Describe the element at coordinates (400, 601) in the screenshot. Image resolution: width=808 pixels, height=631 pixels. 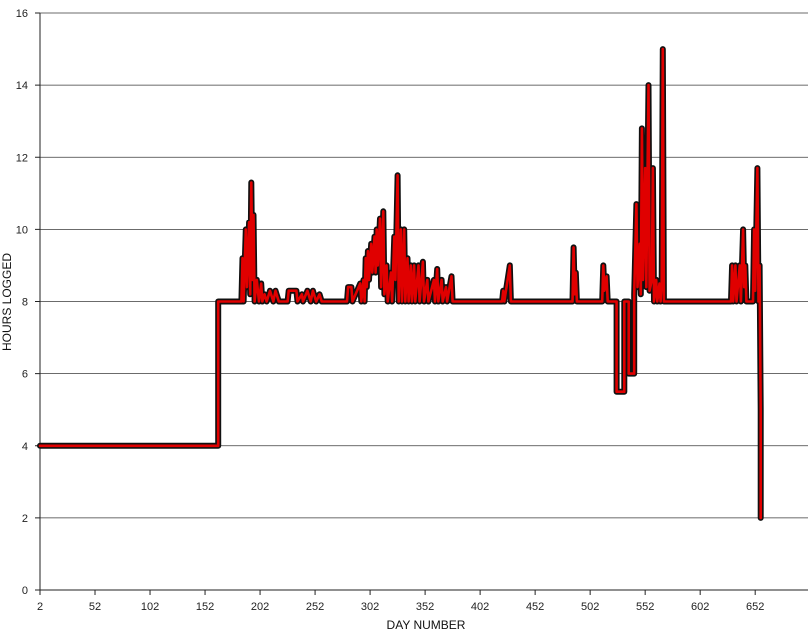
I see `x-tick-labels: 2 52 102 152 202 252 302 352 402 452 502 552 602 652` at that location.